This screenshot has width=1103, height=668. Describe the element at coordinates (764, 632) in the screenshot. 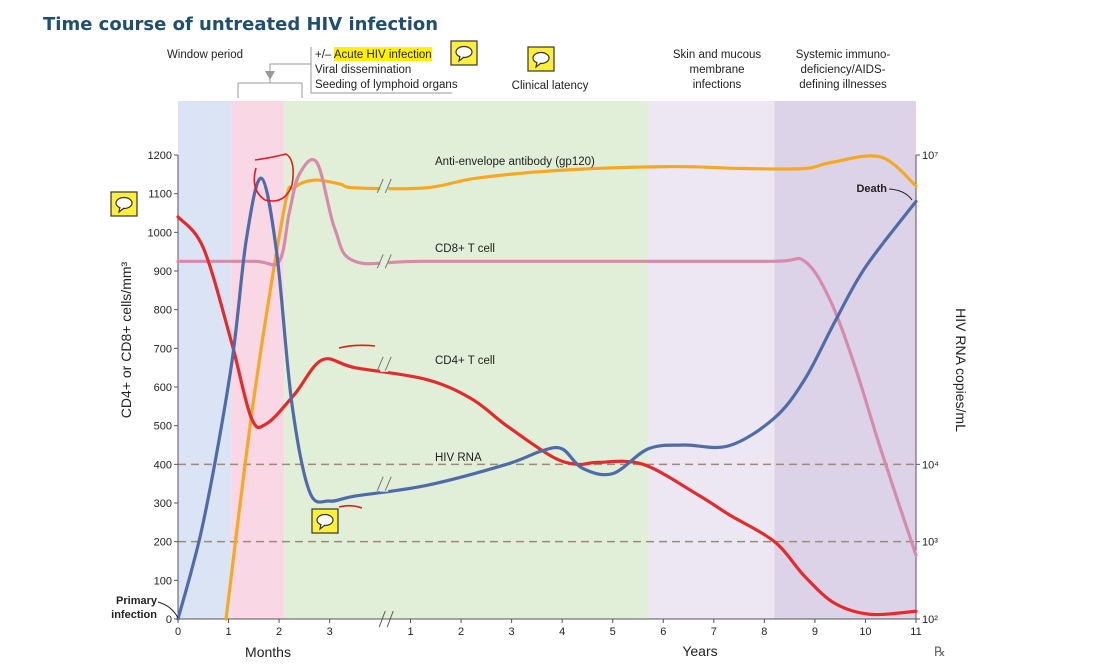

I see `x-year-tick-label-7: 8` at that location.